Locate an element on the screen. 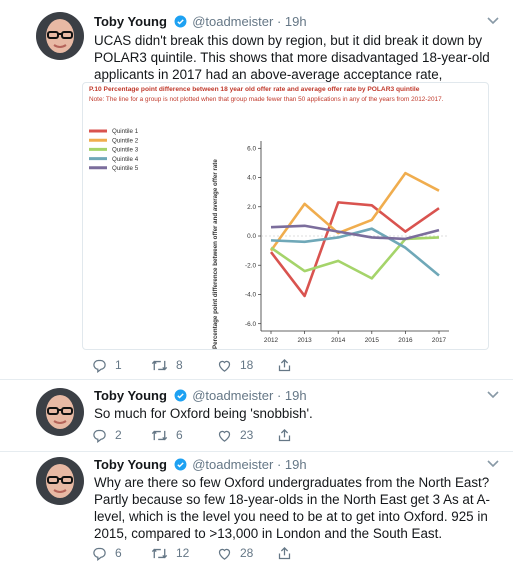 This screenshot has height=566, width=513. reply-count: 2 is located at coordinates (118, 435).